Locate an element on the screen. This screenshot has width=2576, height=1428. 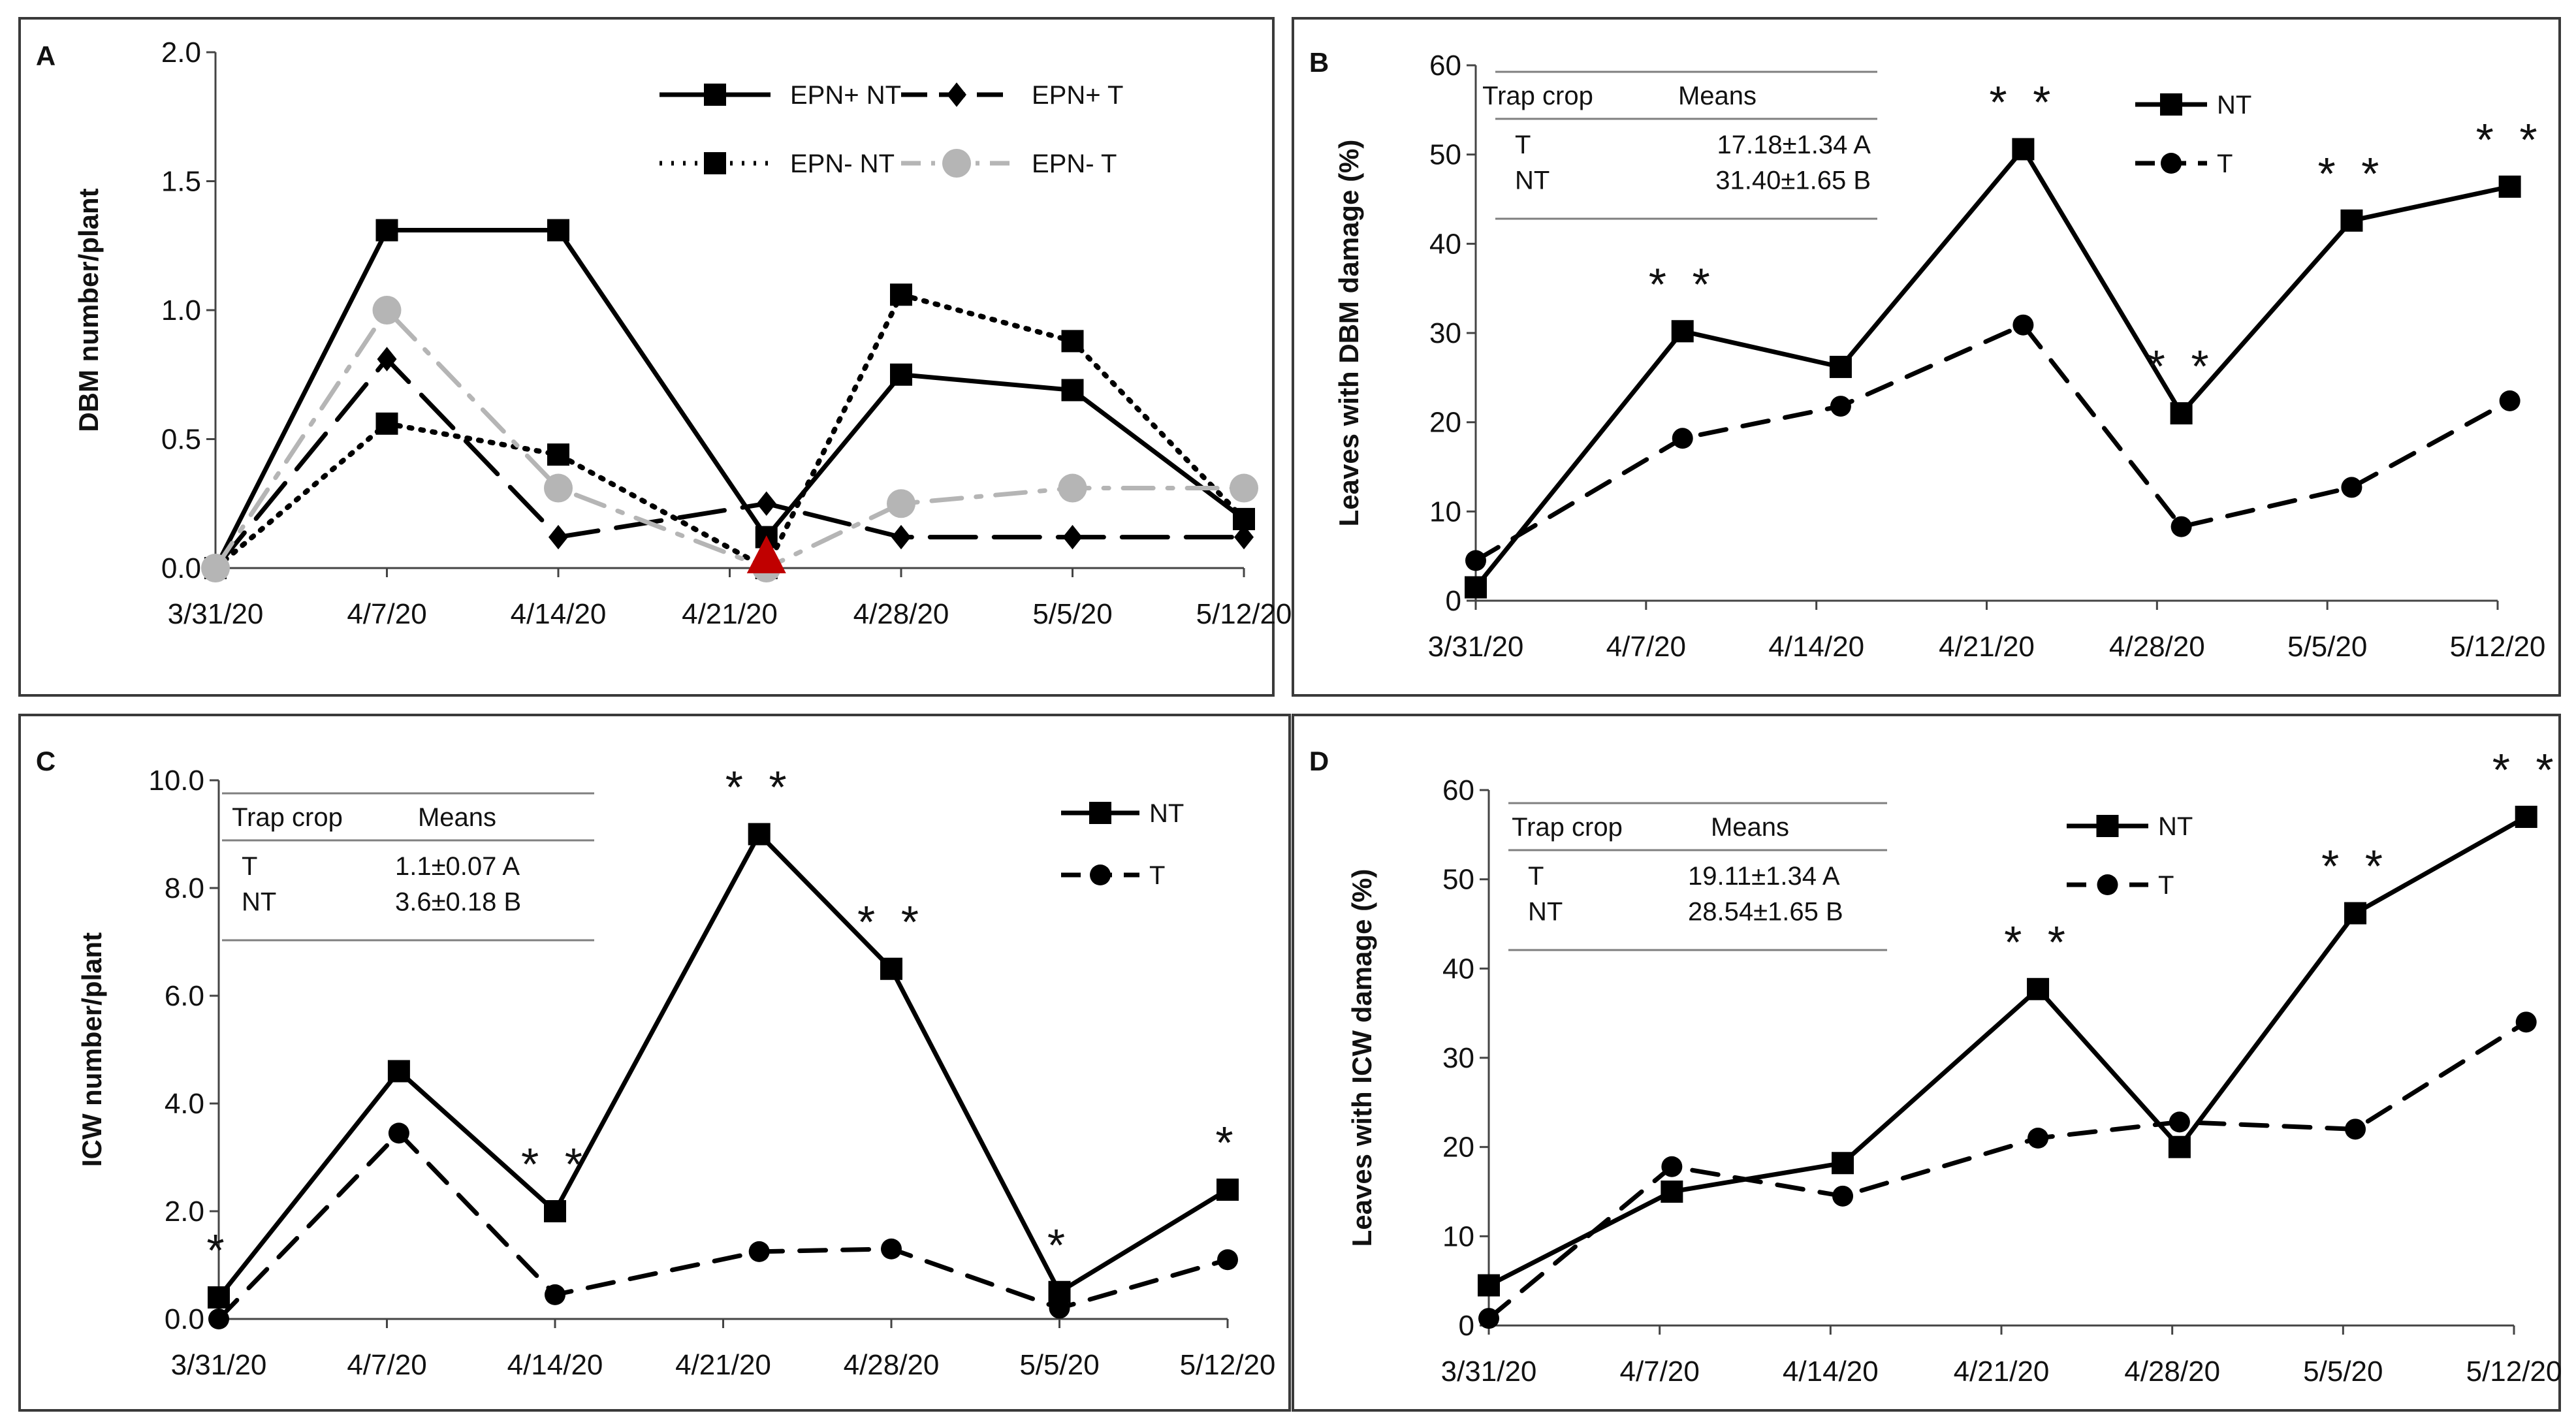
y-tick-label: 60 is located at coordinates (1458, 790).